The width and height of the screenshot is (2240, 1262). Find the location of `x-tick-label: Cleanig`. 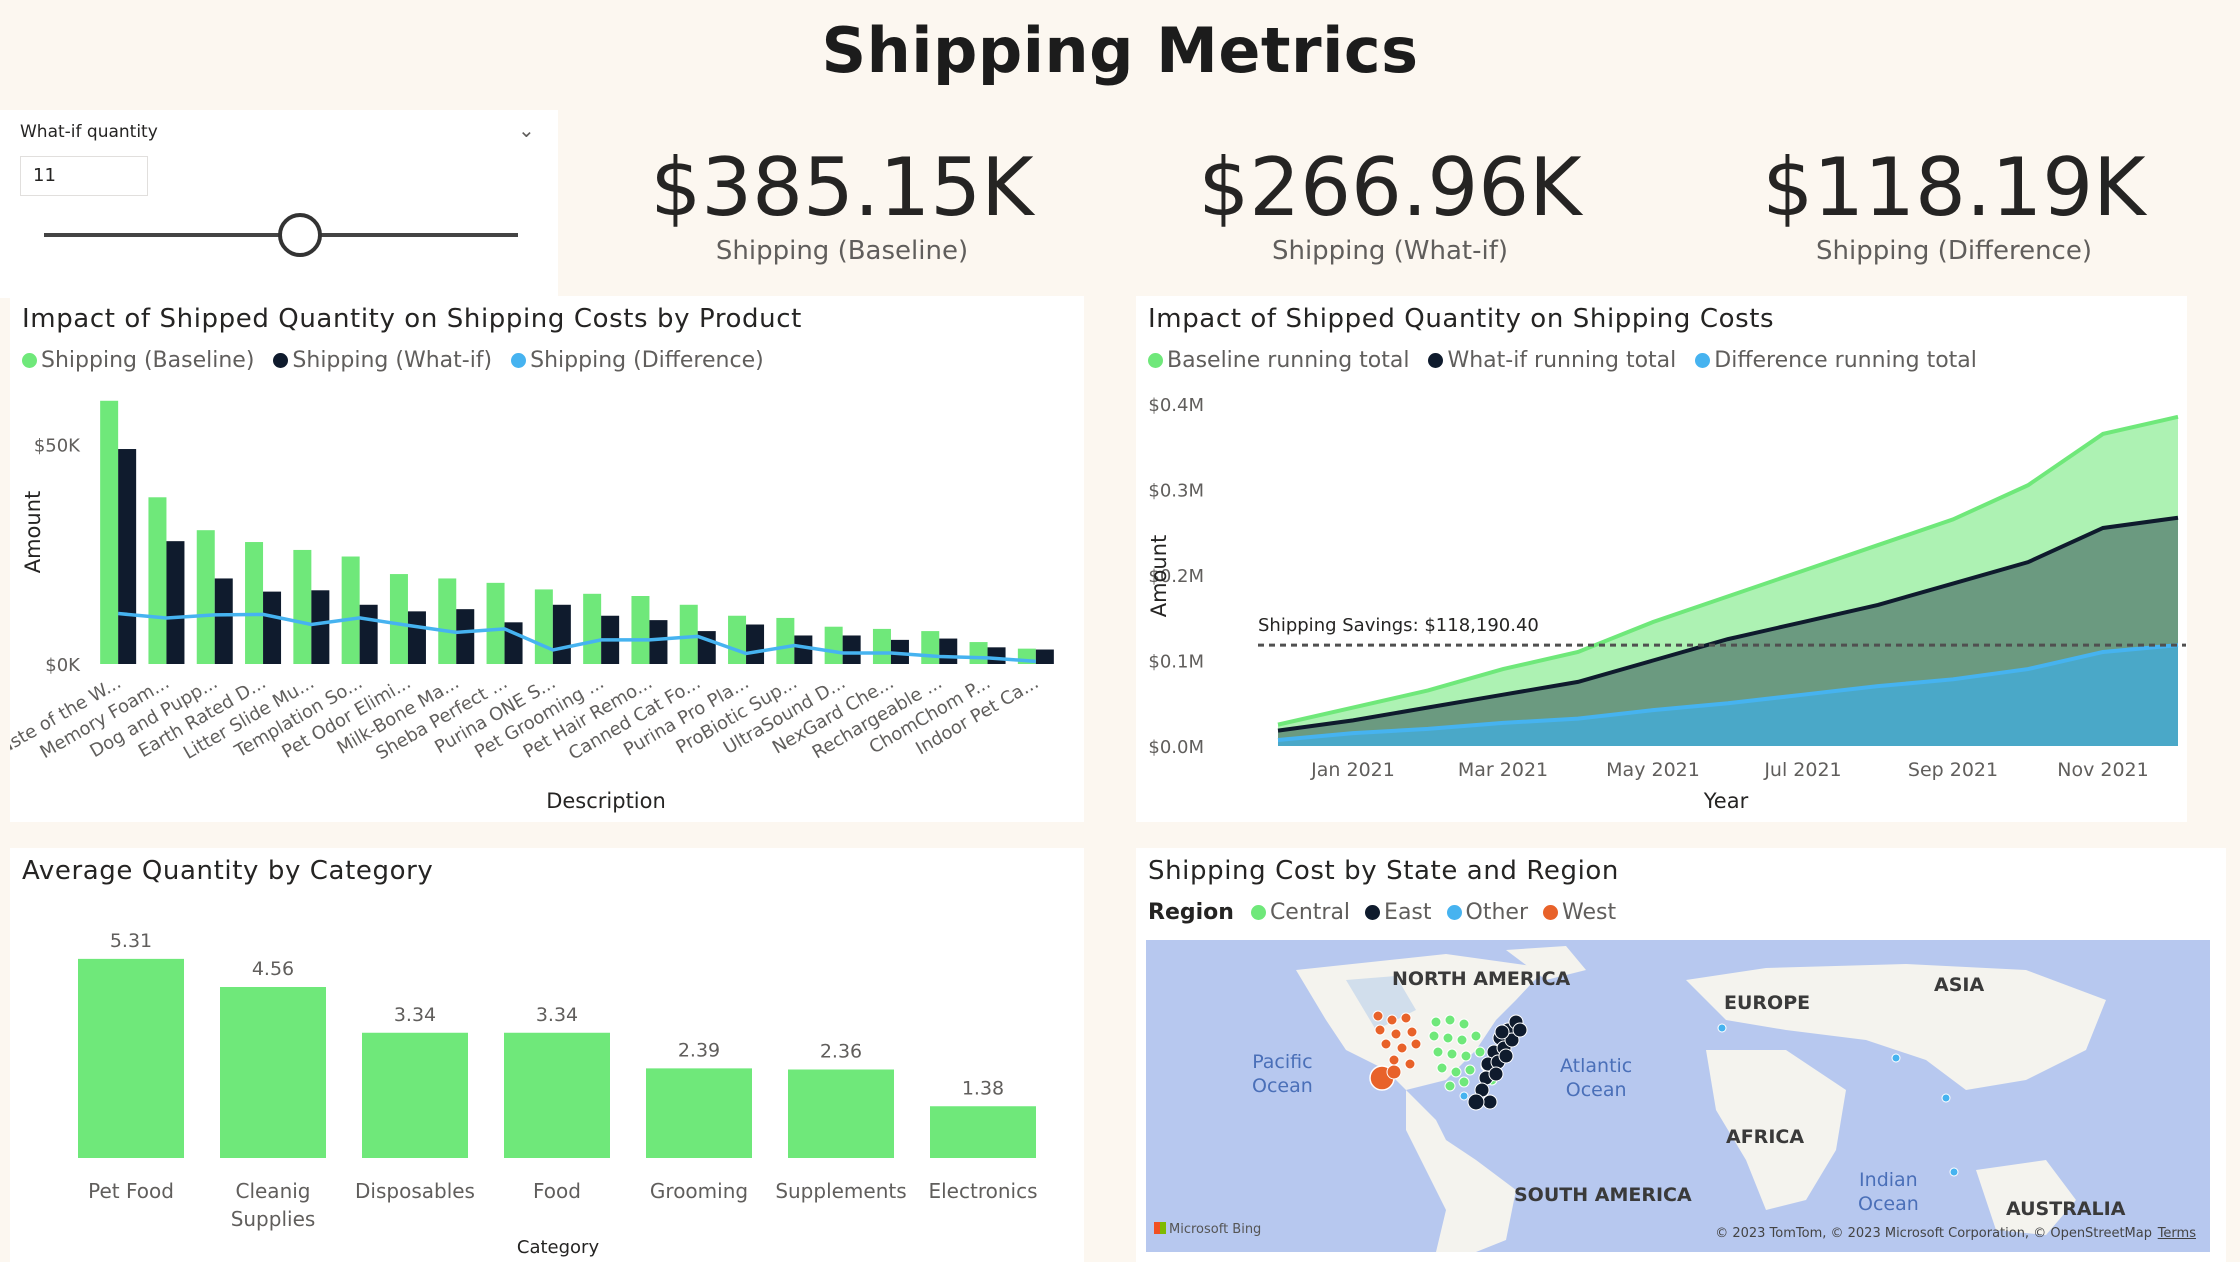

x-tick-label: Cleanig is located at coordinates (272, 1191).